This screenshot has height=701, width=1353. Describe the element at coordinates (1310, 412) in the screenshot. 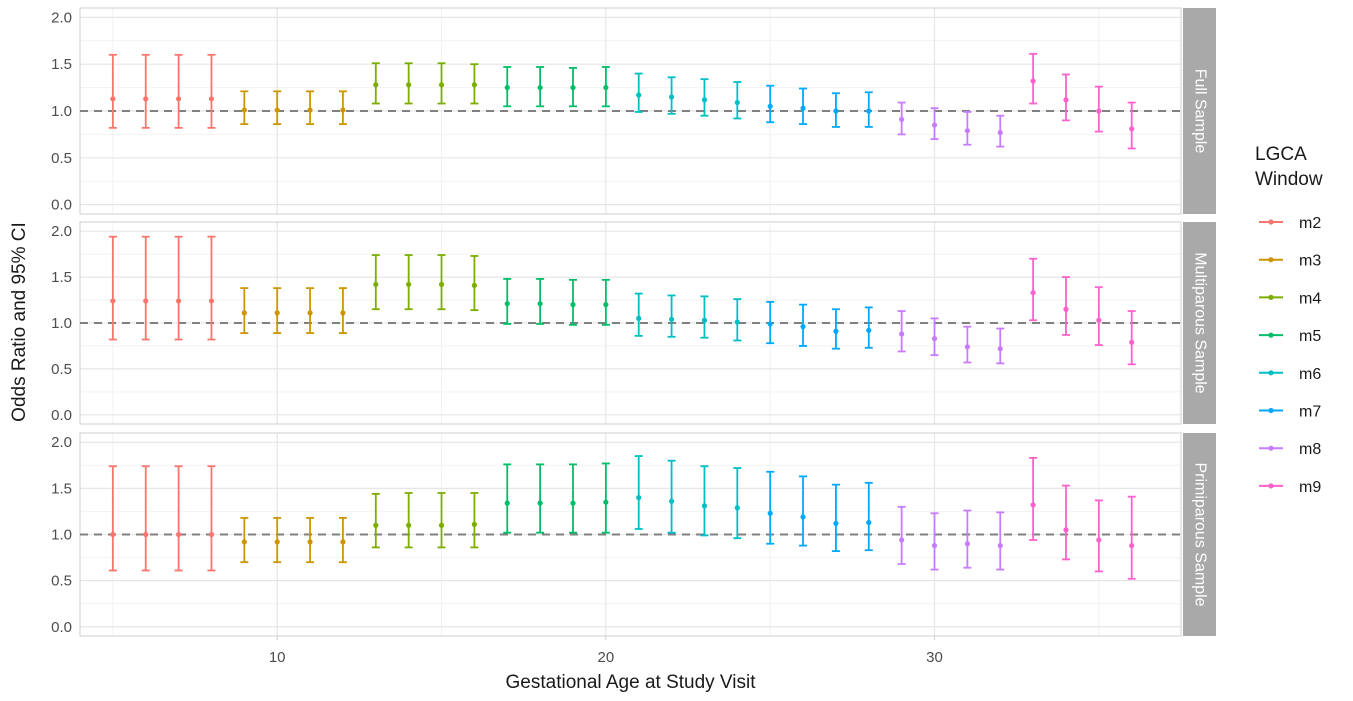

I see `legend-label: m7` at that location.